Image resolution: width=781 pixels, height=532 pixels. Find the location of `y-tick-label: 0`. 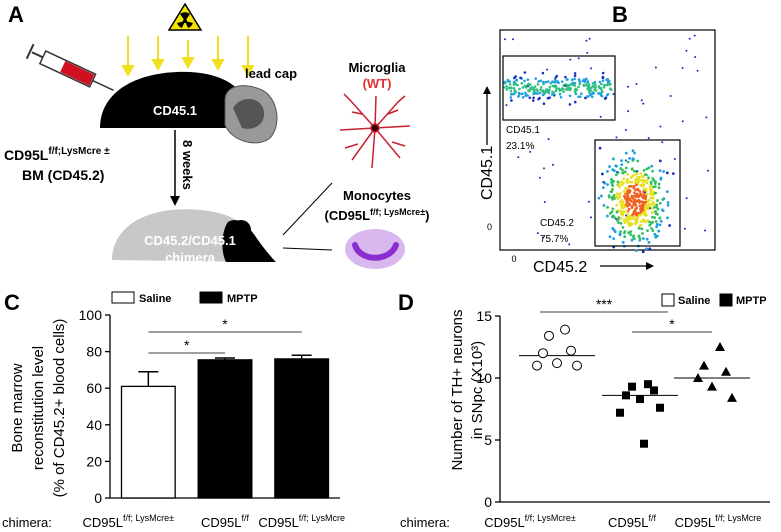

y-tick-label: 0 is located at coordinates (489, 227).